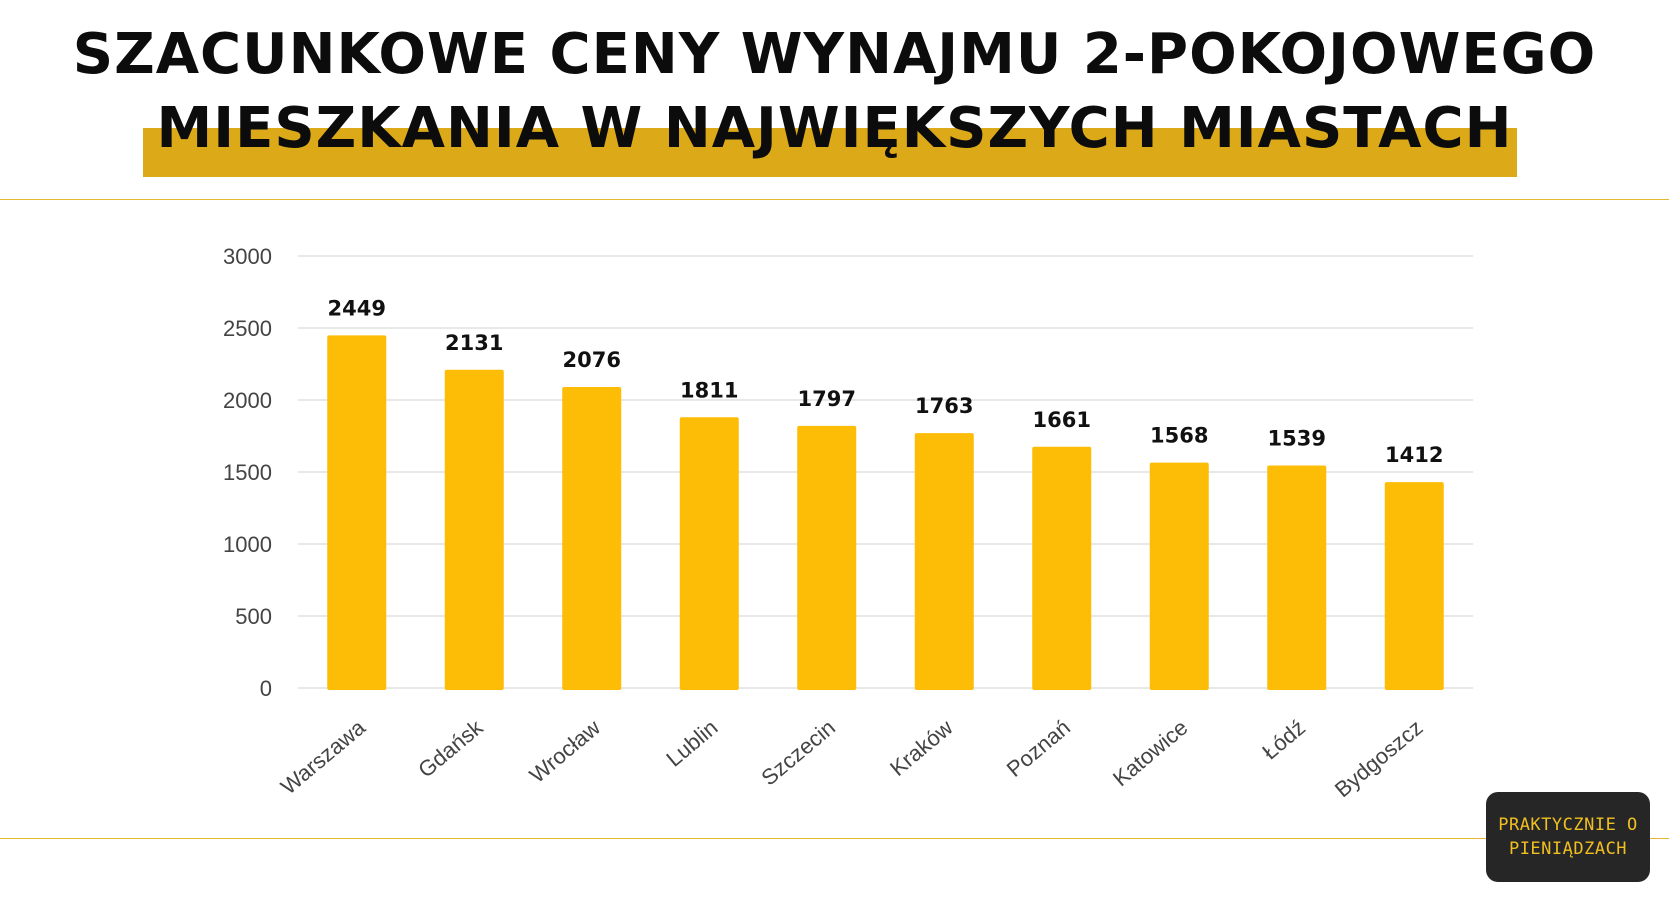 The width and height of the screenshot is (1669, 900). What do you see at coordinates (323, 756) in the screenshot?
I see `category-label-Warszawa: Warszawa` at bounding box center [323, 756].